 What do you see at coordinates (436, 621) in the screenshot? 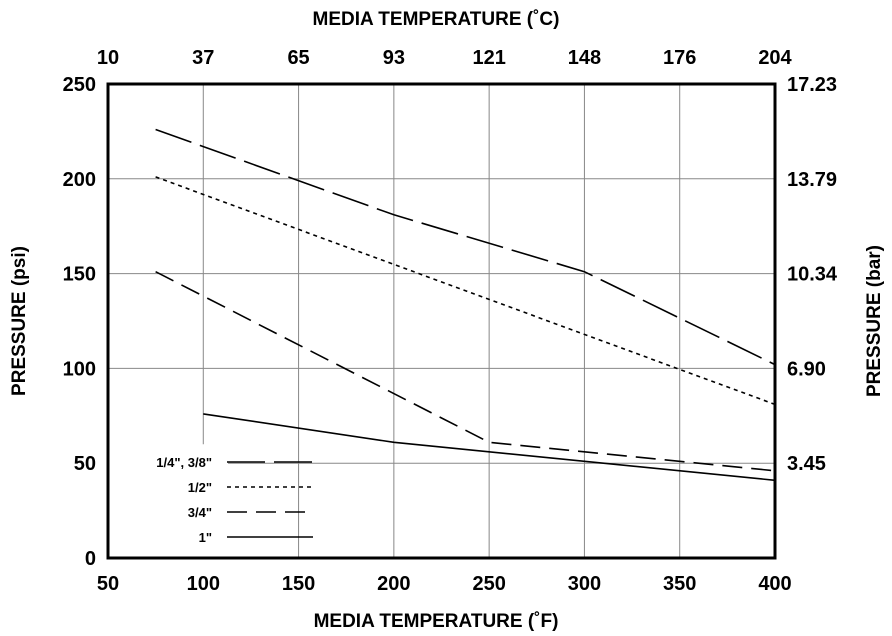
I see `x-axis-title: MEDIA TEMPERATURE (˚F)` at bounding box center [436, 621].